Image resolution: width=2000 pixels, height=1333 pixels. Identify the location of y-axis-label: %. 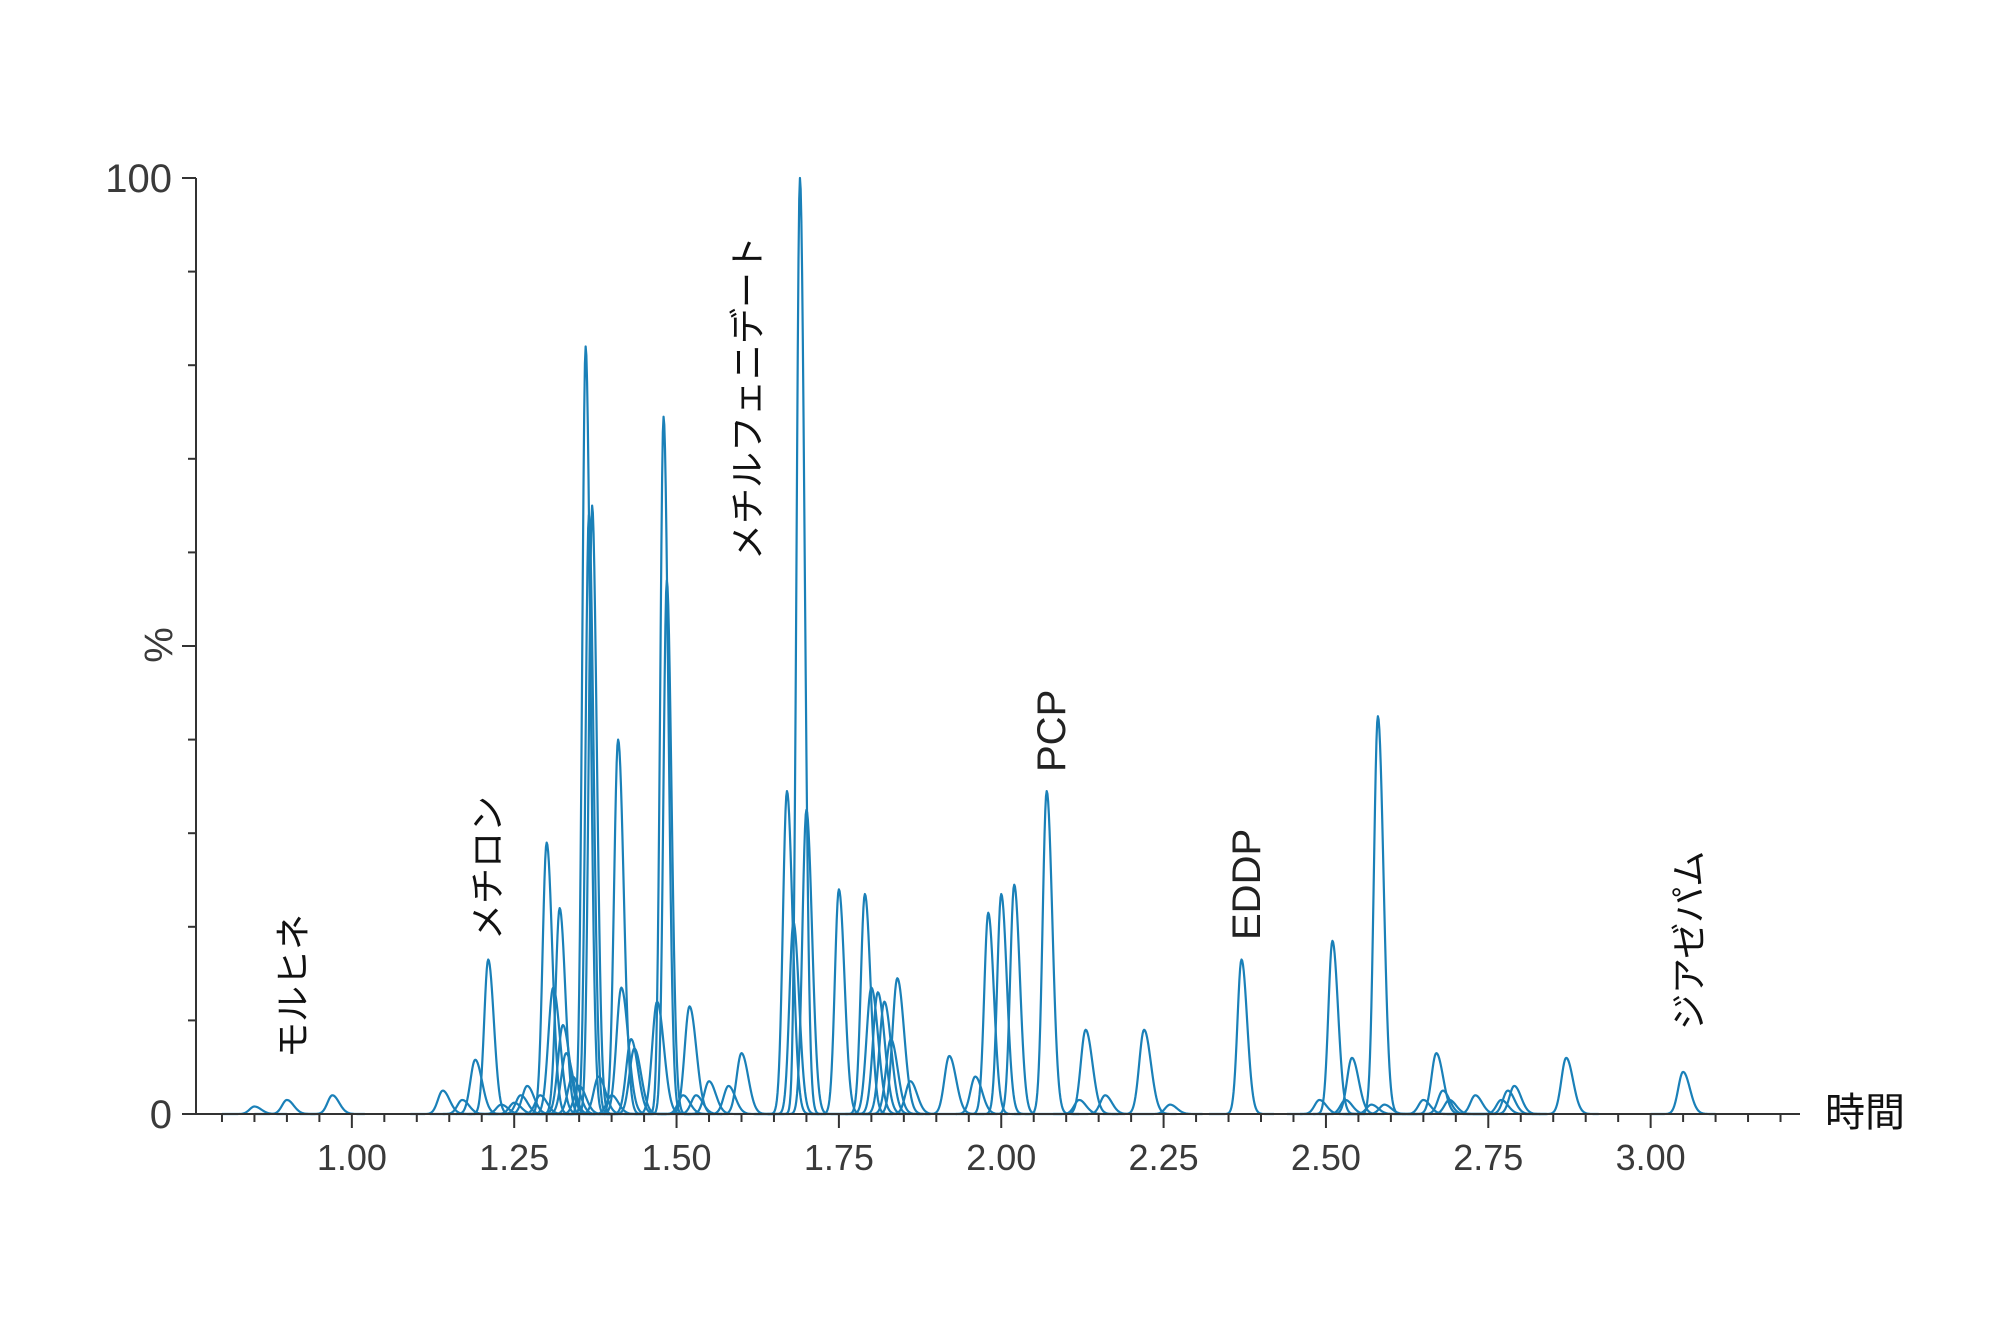
(160, 645).